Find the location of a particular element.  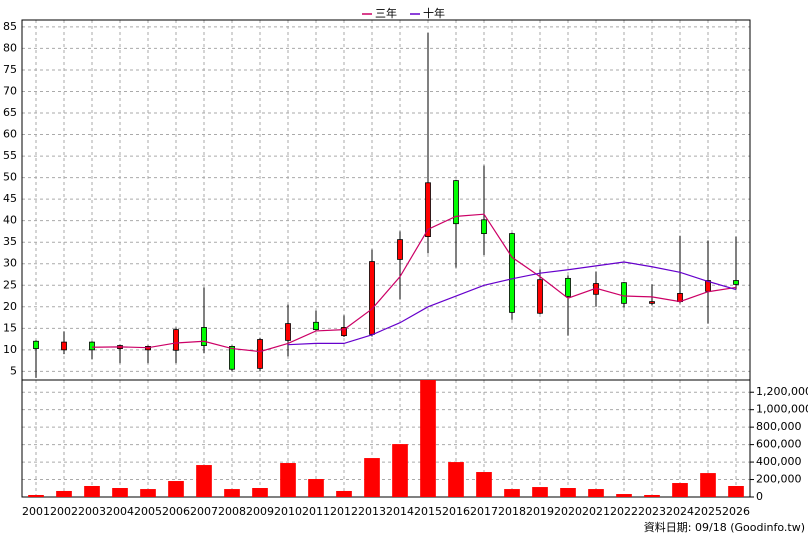

x-tick-label: 2014 is located at coordinates (400, 511).